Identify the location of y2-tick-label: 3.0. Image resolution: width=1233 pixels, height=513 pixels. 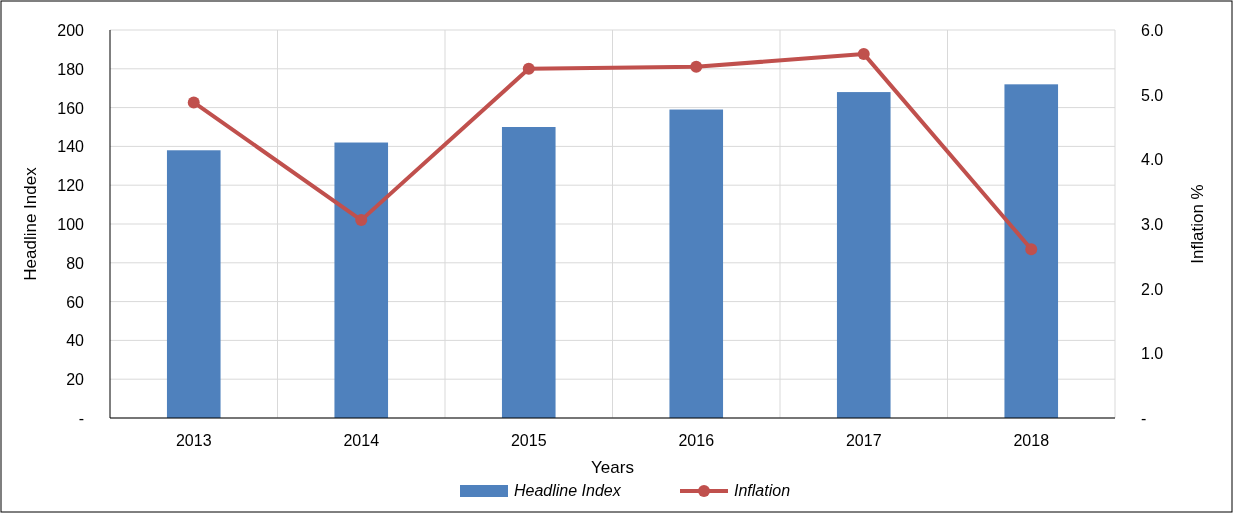
(1152, 224).